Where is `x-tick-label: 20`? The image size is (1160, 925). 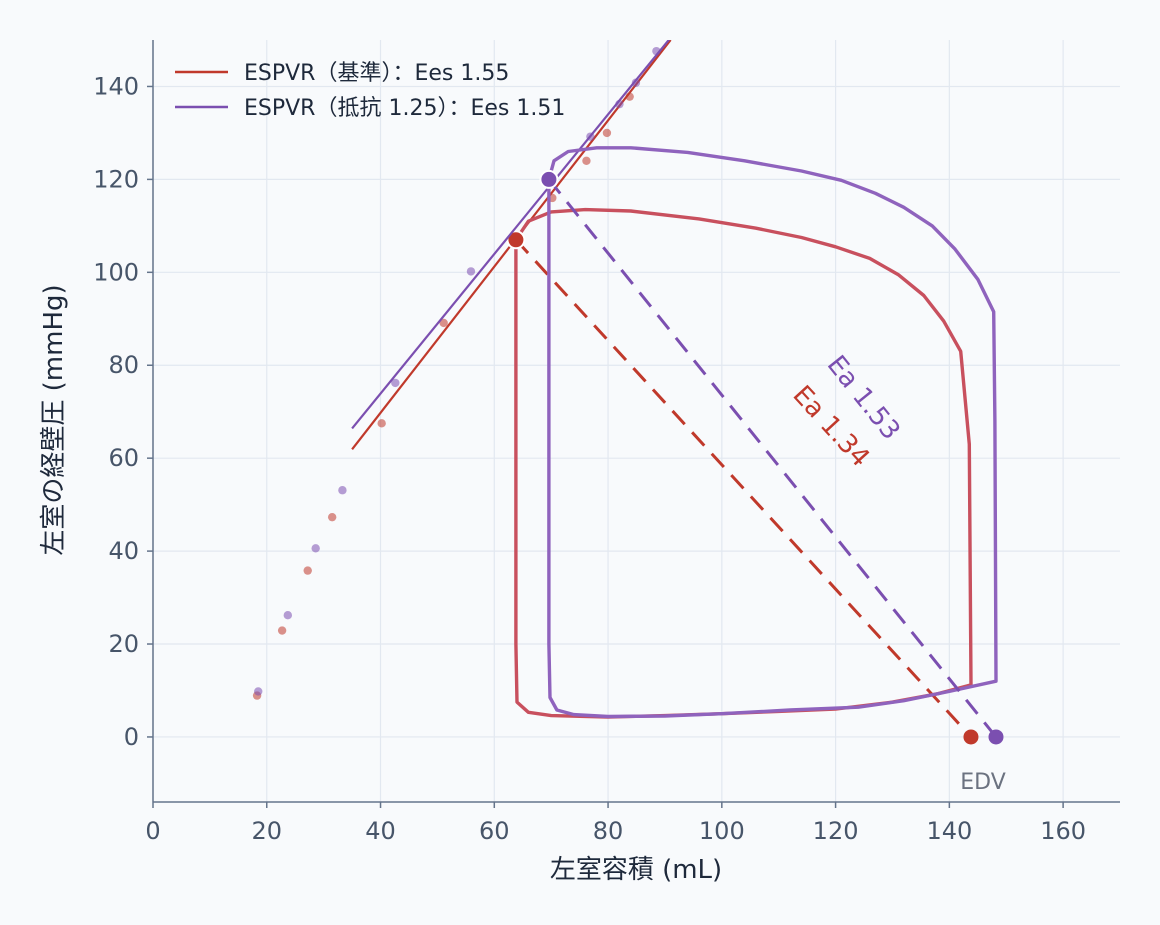
x-tick-label: 20 is located at coordinates (266, 831).